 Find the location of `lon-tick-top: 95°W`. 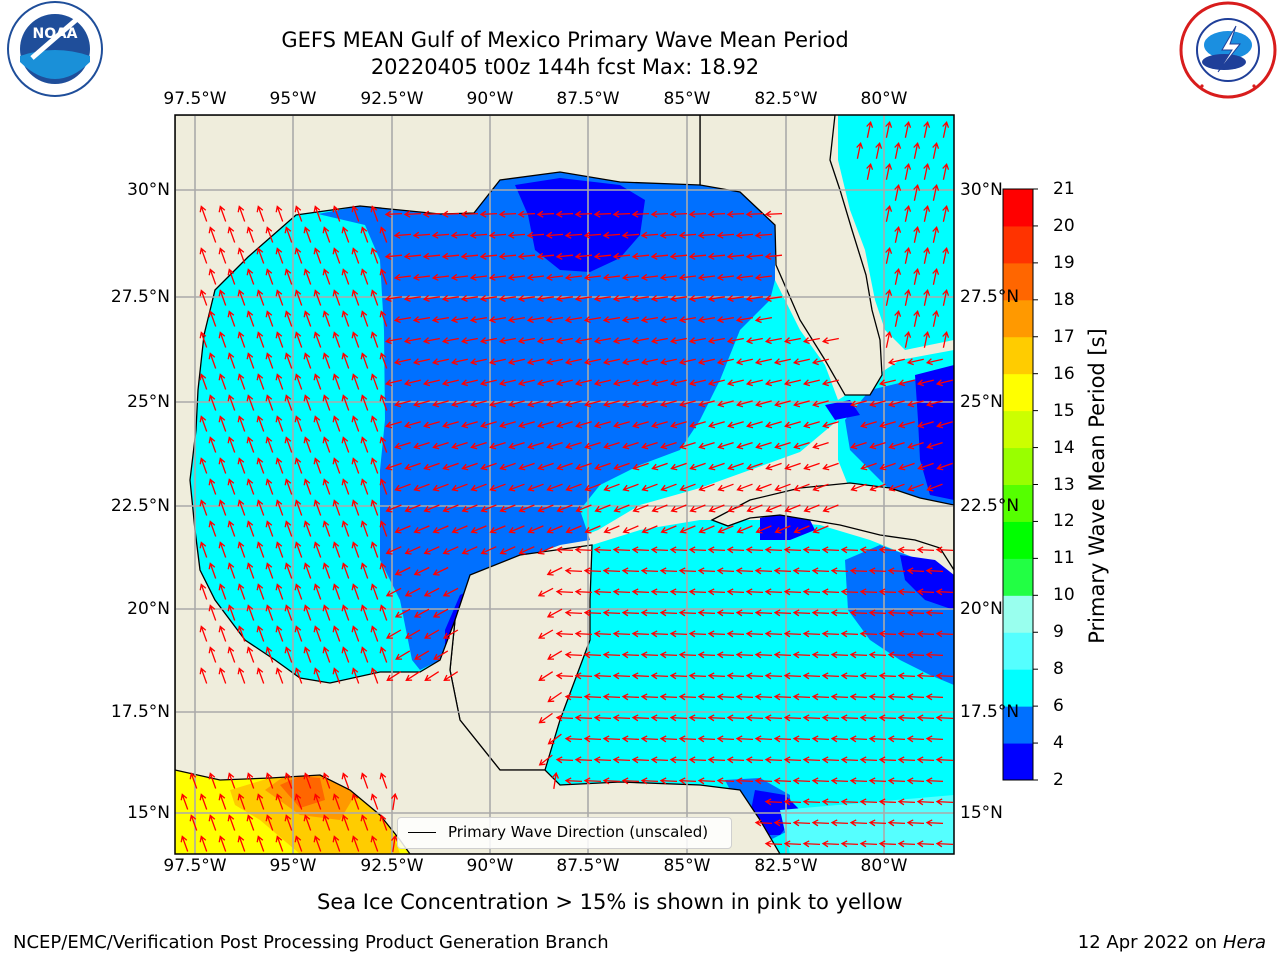

lon-tick-top: 95°W is located at coordinates (293, 99).